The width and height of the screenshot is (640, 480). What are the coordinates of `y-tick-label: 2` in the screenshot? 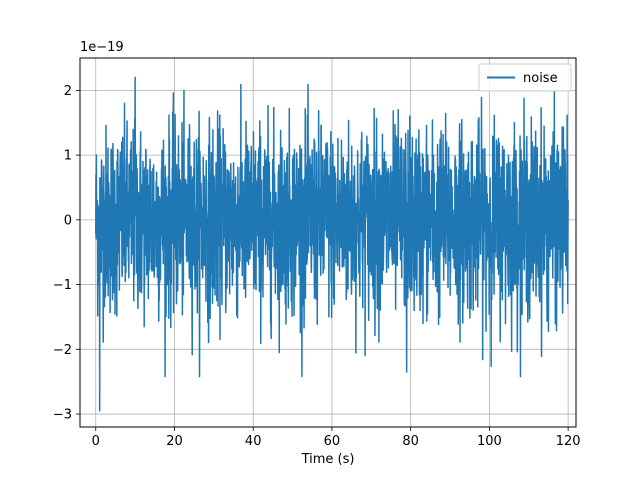 It's located at (68, 91).